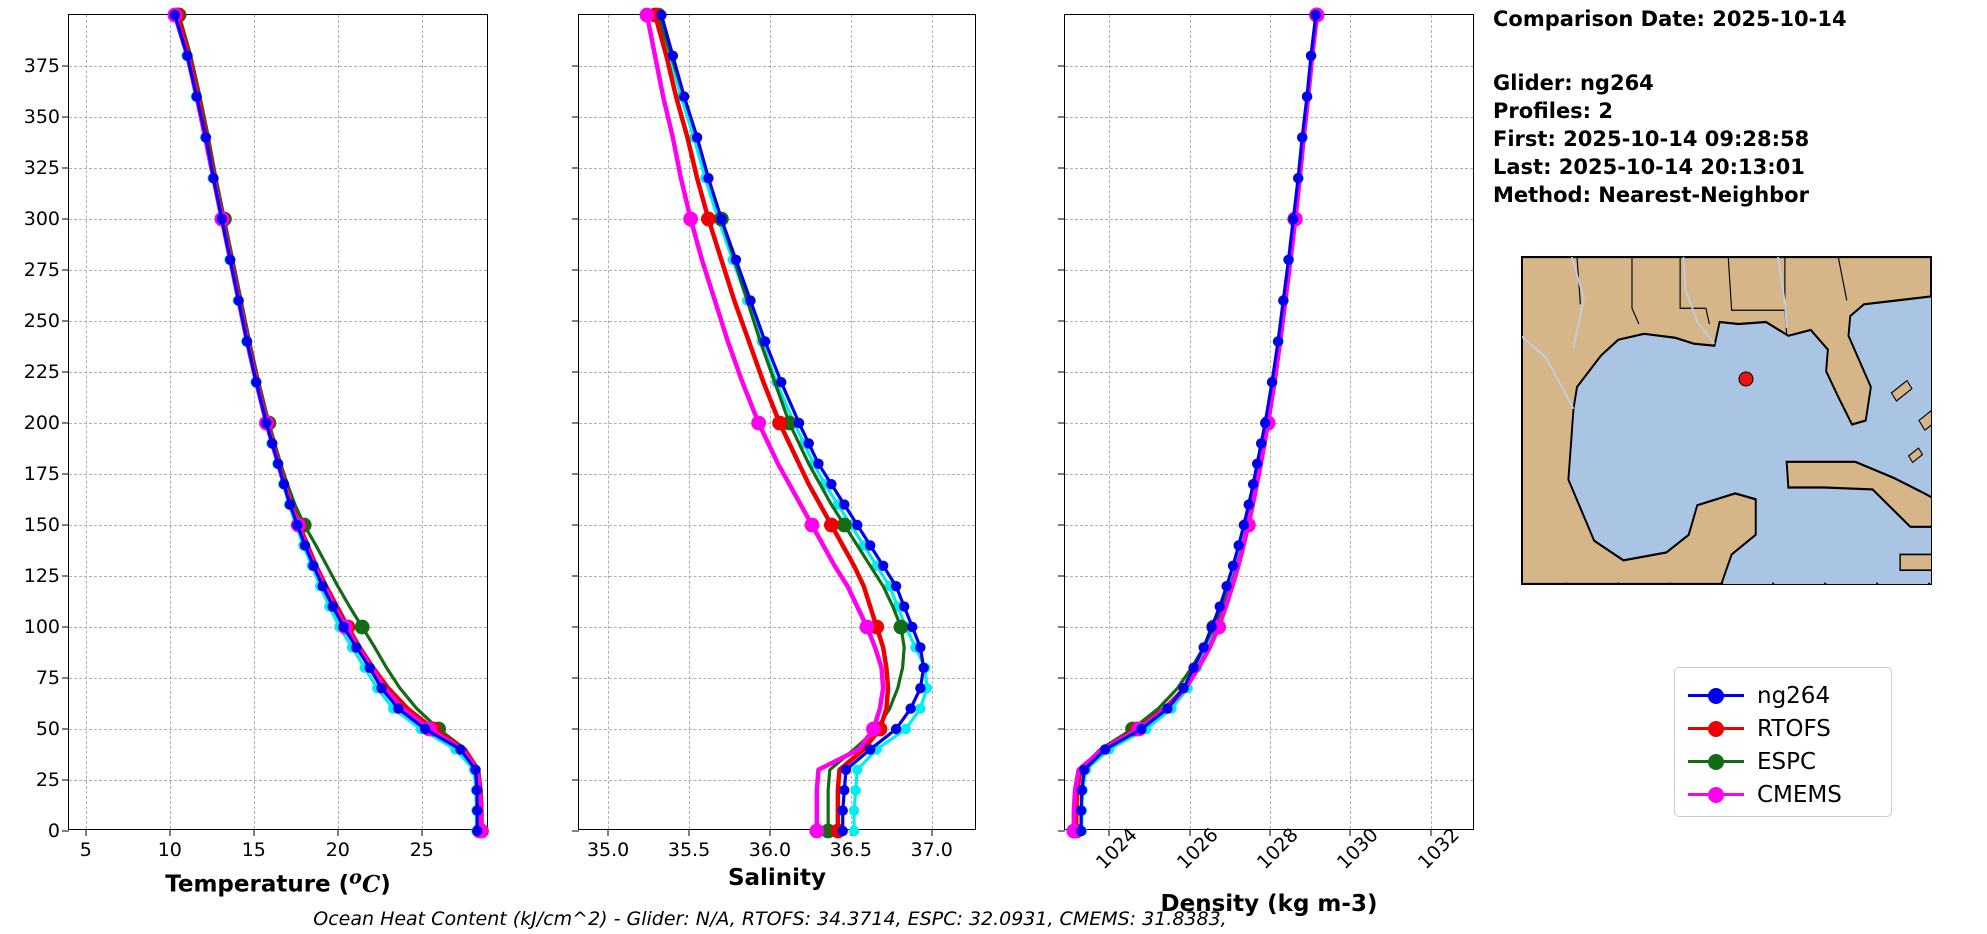 This screenshot has width=1987, height=934. I want to click on depth-tick-label: 175, so click(41, 474).